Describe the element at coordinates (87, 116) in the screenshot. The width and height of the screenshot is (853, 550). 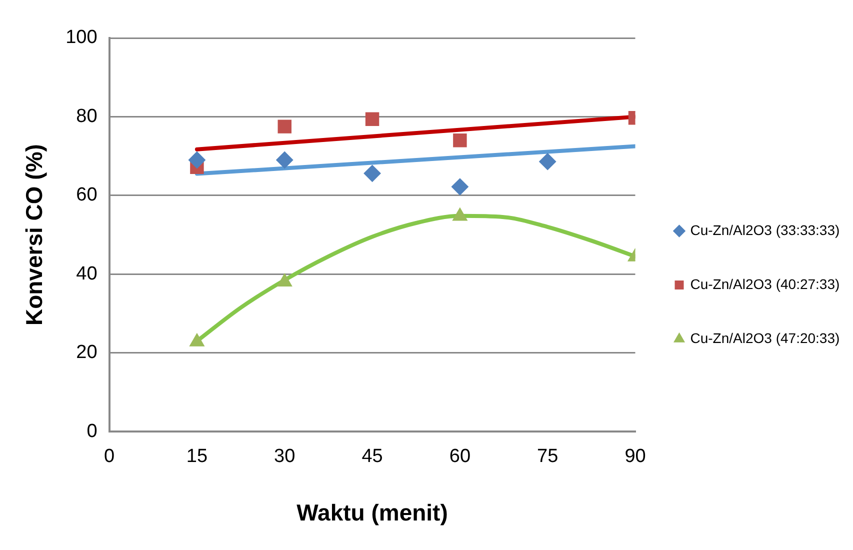
I see `y-tick-label: 80` at that location.